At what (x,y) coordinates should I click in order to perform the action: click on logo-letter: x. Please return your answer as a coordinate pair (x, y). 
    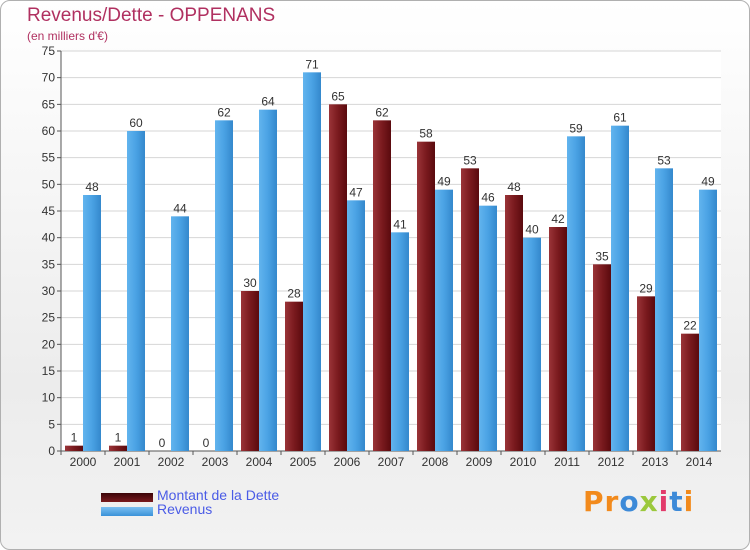
    Looking at the image, I should click on (649, 501).